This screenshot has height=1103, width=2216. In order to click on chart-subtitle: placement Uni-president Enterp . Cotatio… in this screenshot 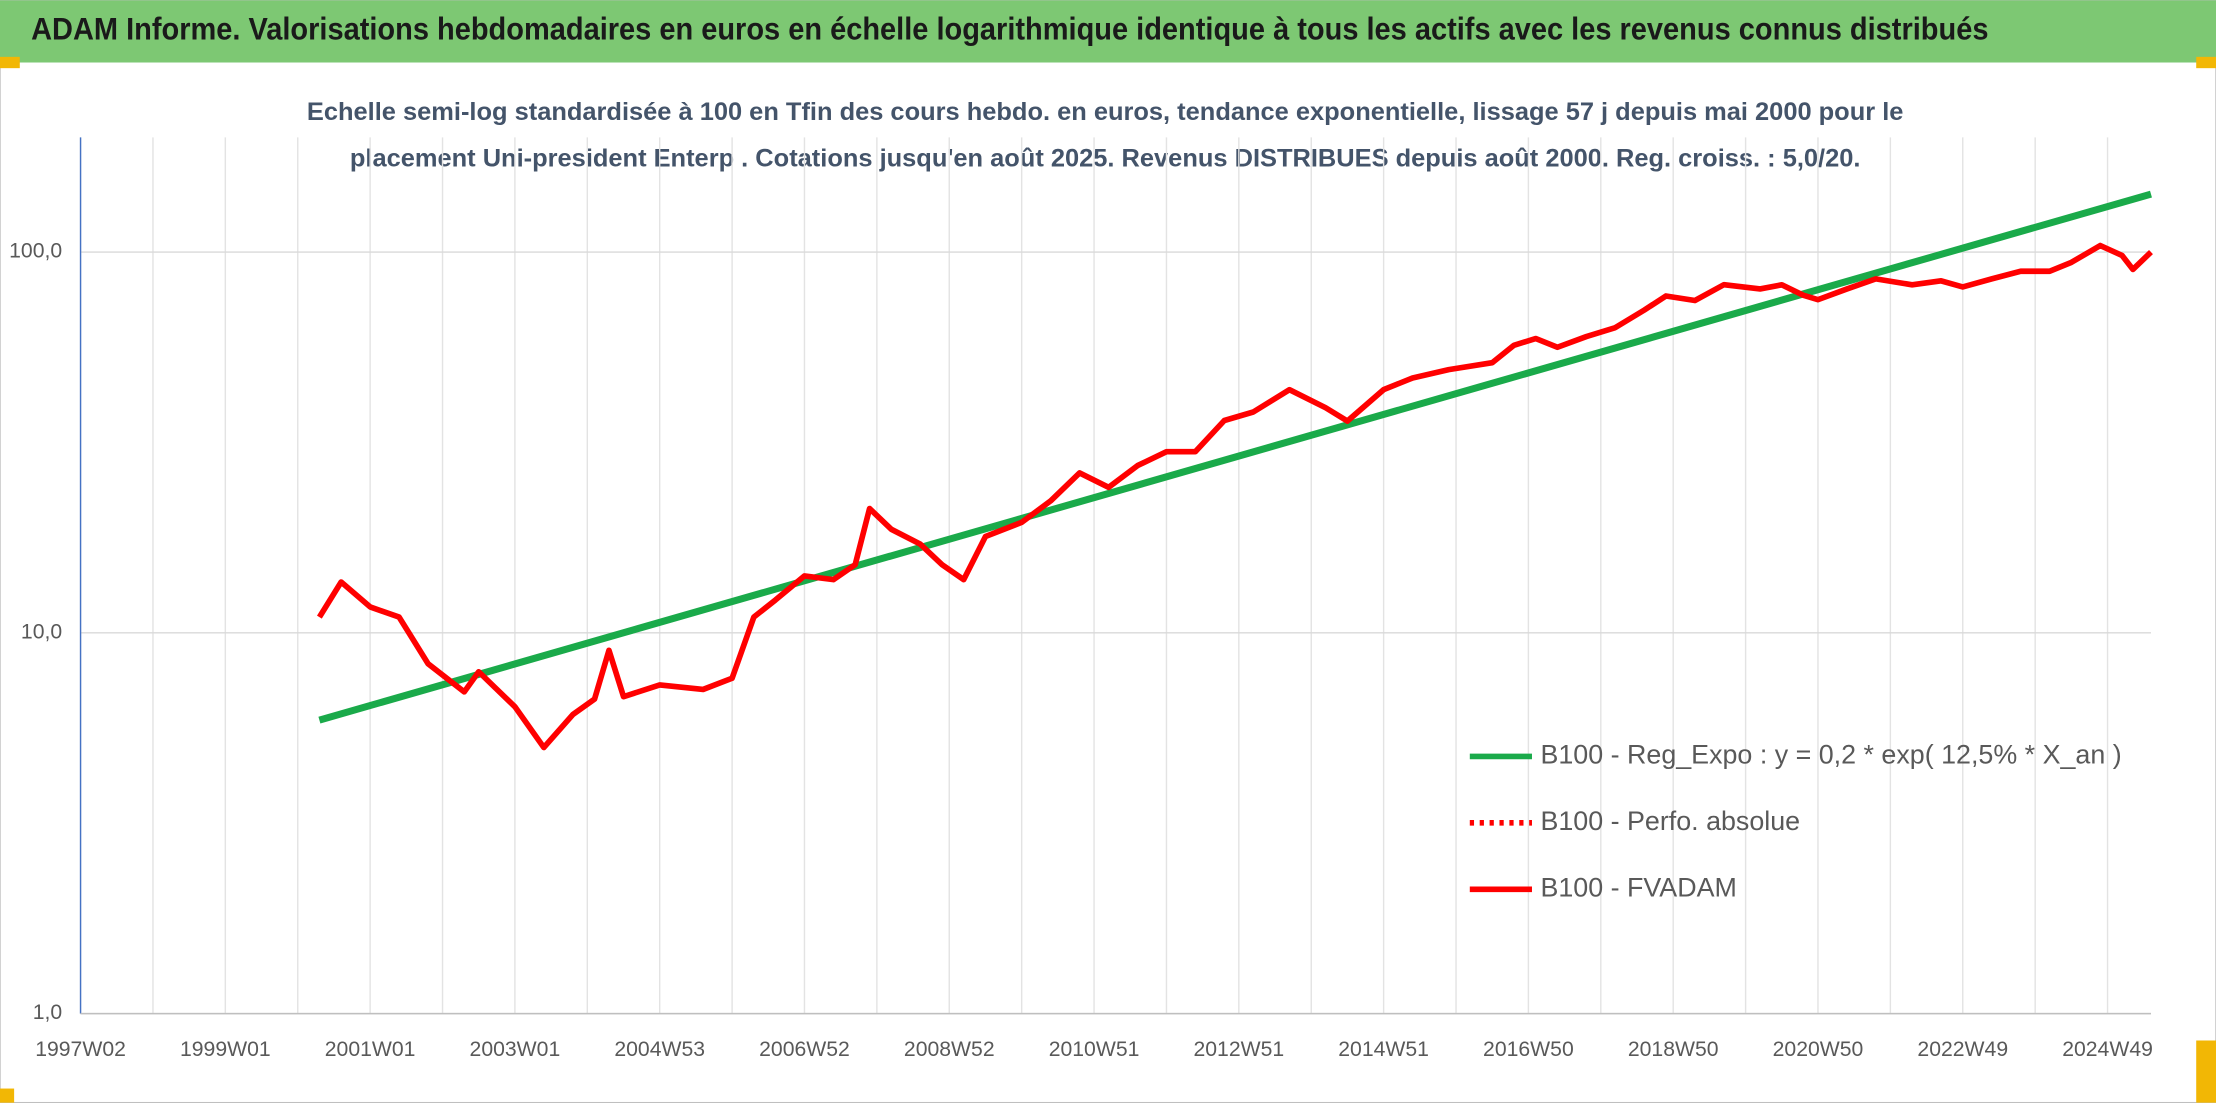, I will do `click(1105, 159)`.